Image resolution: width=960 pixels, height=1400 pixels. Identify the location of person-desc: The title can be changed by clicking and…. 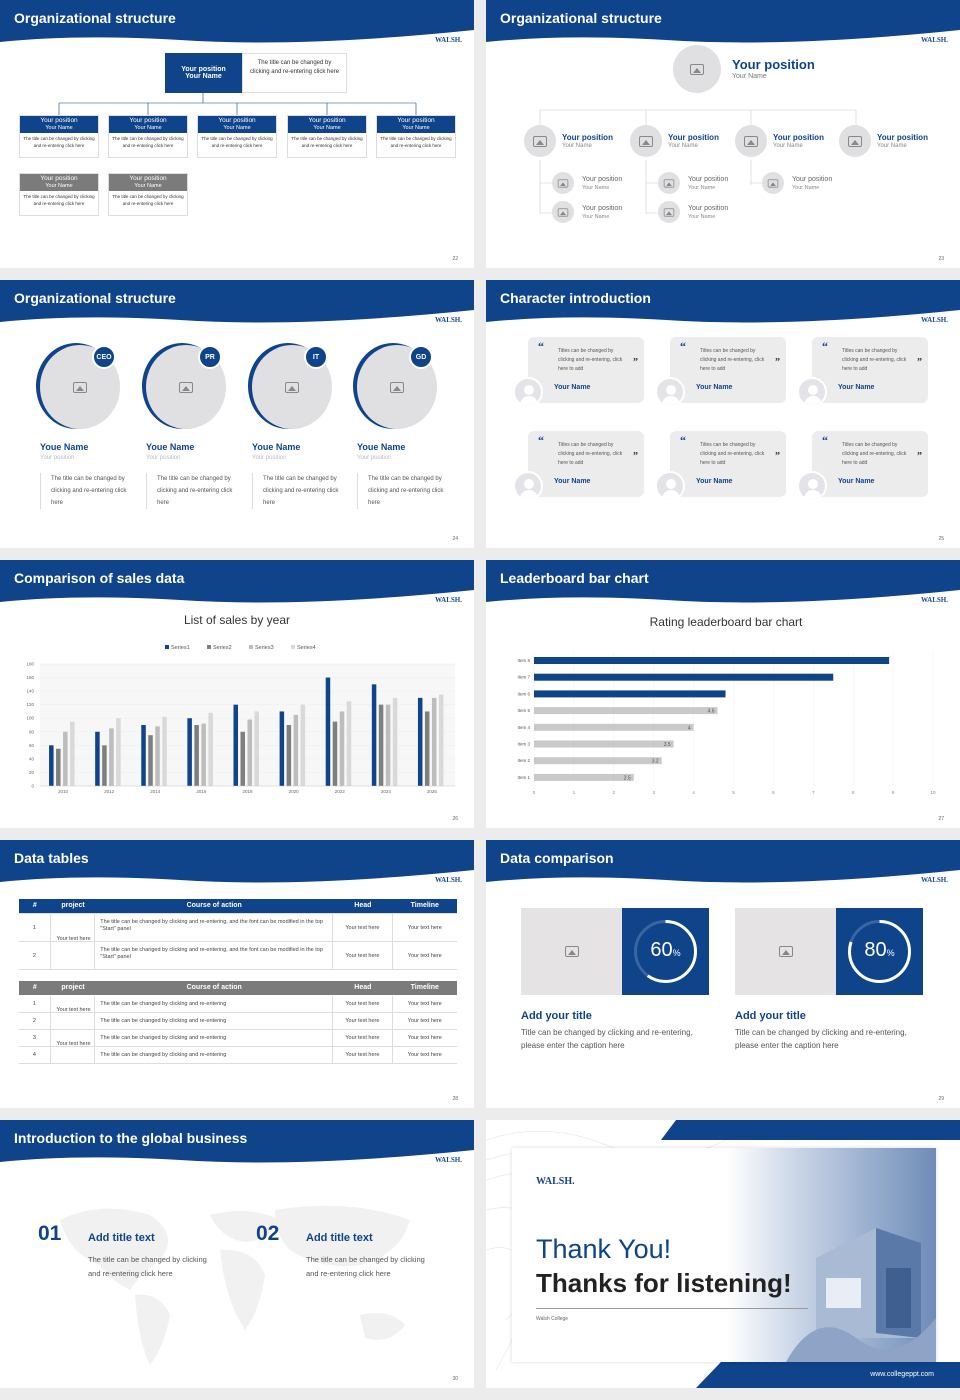
(403, 491).